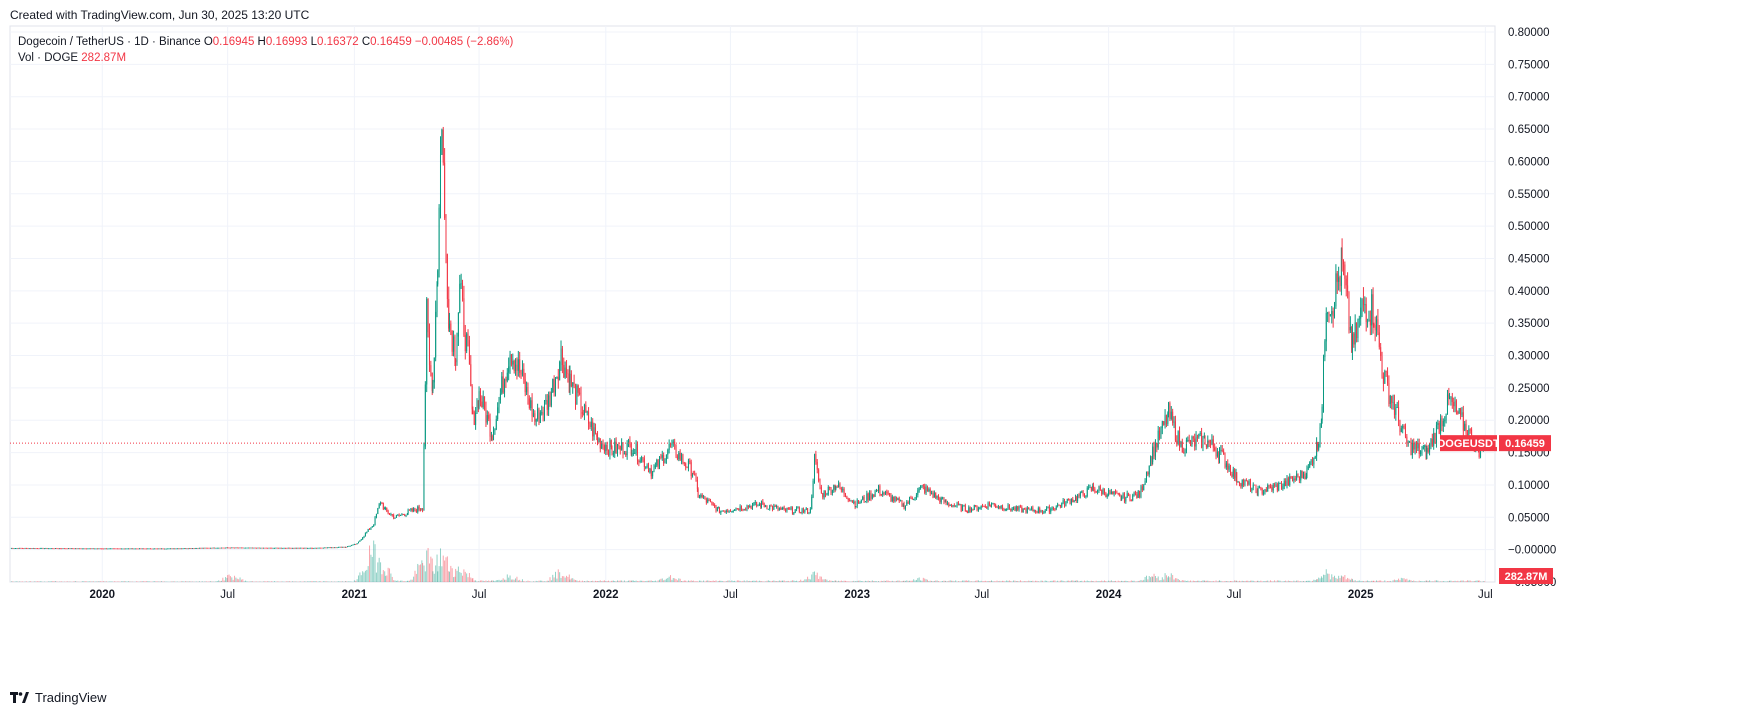  I want to click on y-tick-label: 0.60000, so click(1529, 162).